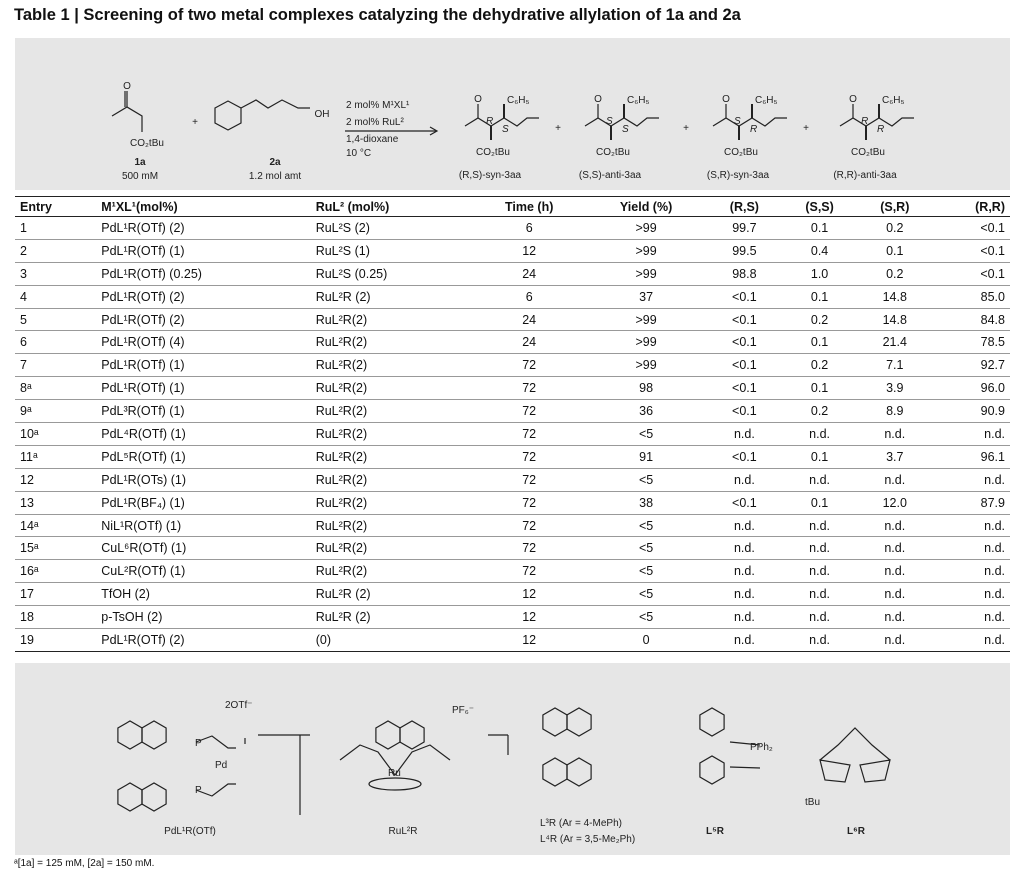 Image resolution: width=1021 pixels, height=871 pixels. I want to click on product-label: (S,S)-anti-3aa, so click(610, 175).